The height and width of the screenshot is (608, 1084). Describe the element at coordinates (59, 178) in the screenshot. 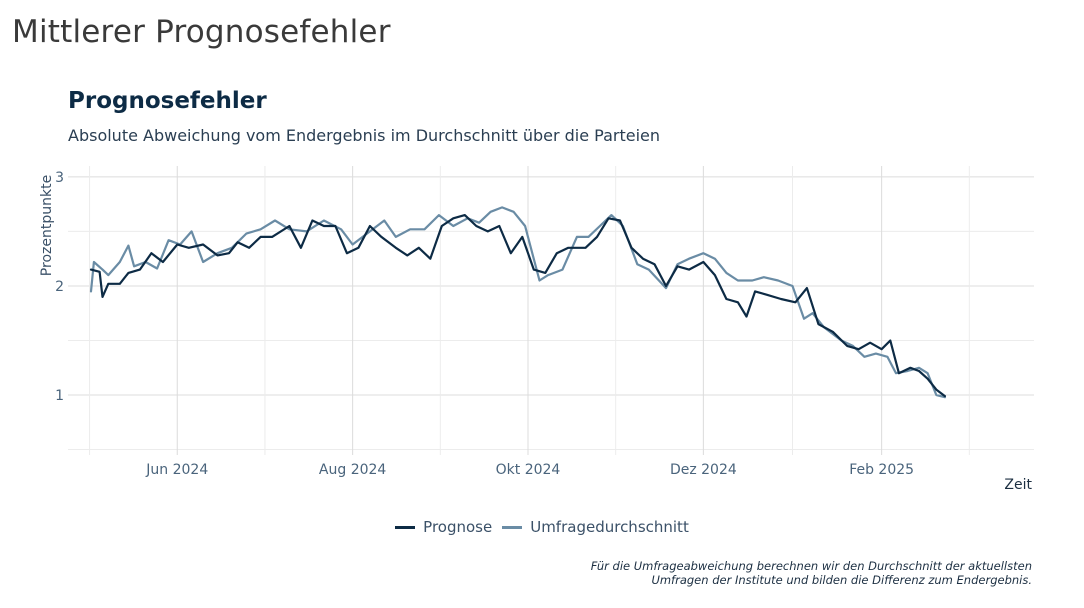

I see `y-tick-label: 3` at that location.